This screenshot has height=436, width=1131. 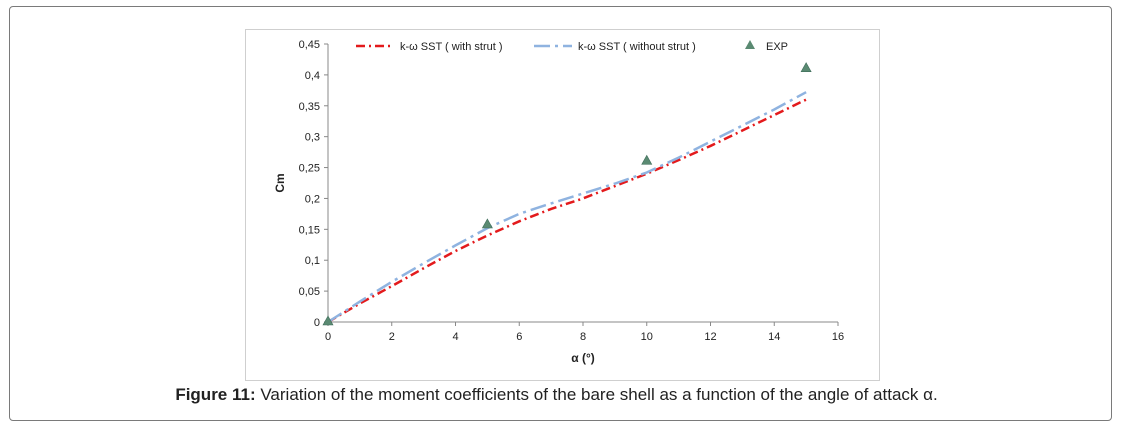 What do you see at coordinates (317, 323) in the screenshot?
I see `y-tick-label: 0` at bounding box center [317, 323].